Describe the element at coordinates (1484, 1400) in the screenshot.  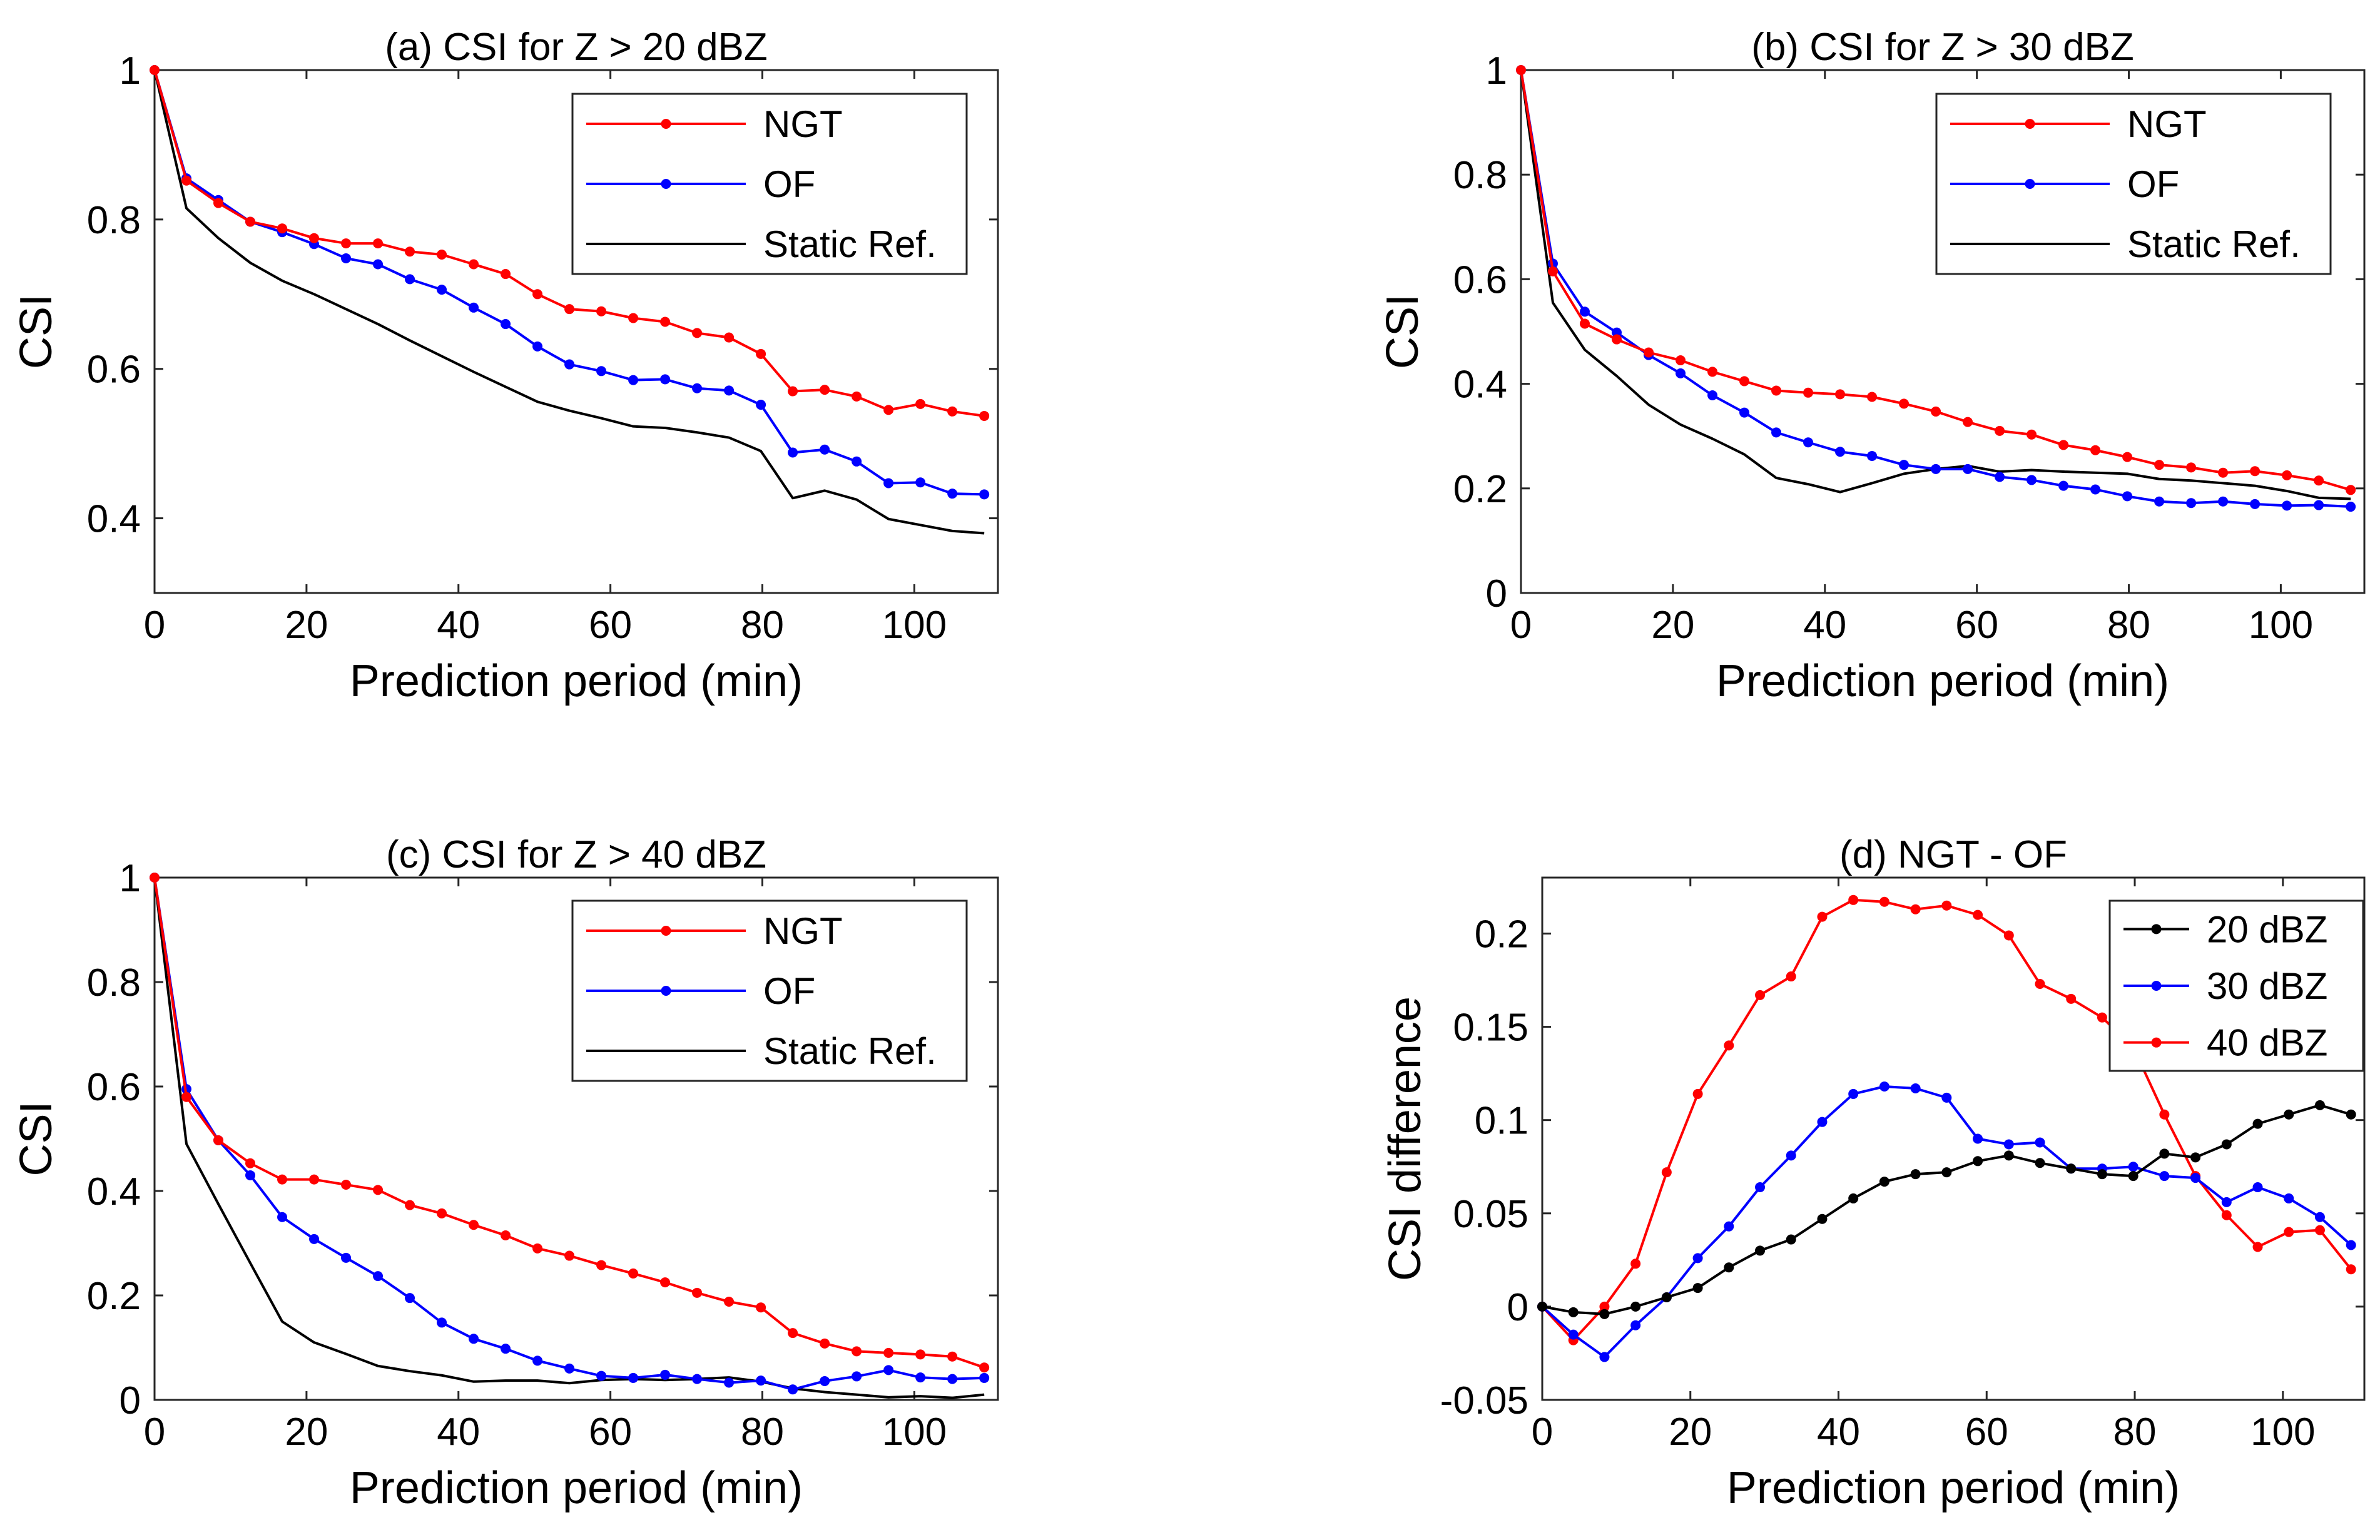
I see `y-tick-label: -0.05` at that location.